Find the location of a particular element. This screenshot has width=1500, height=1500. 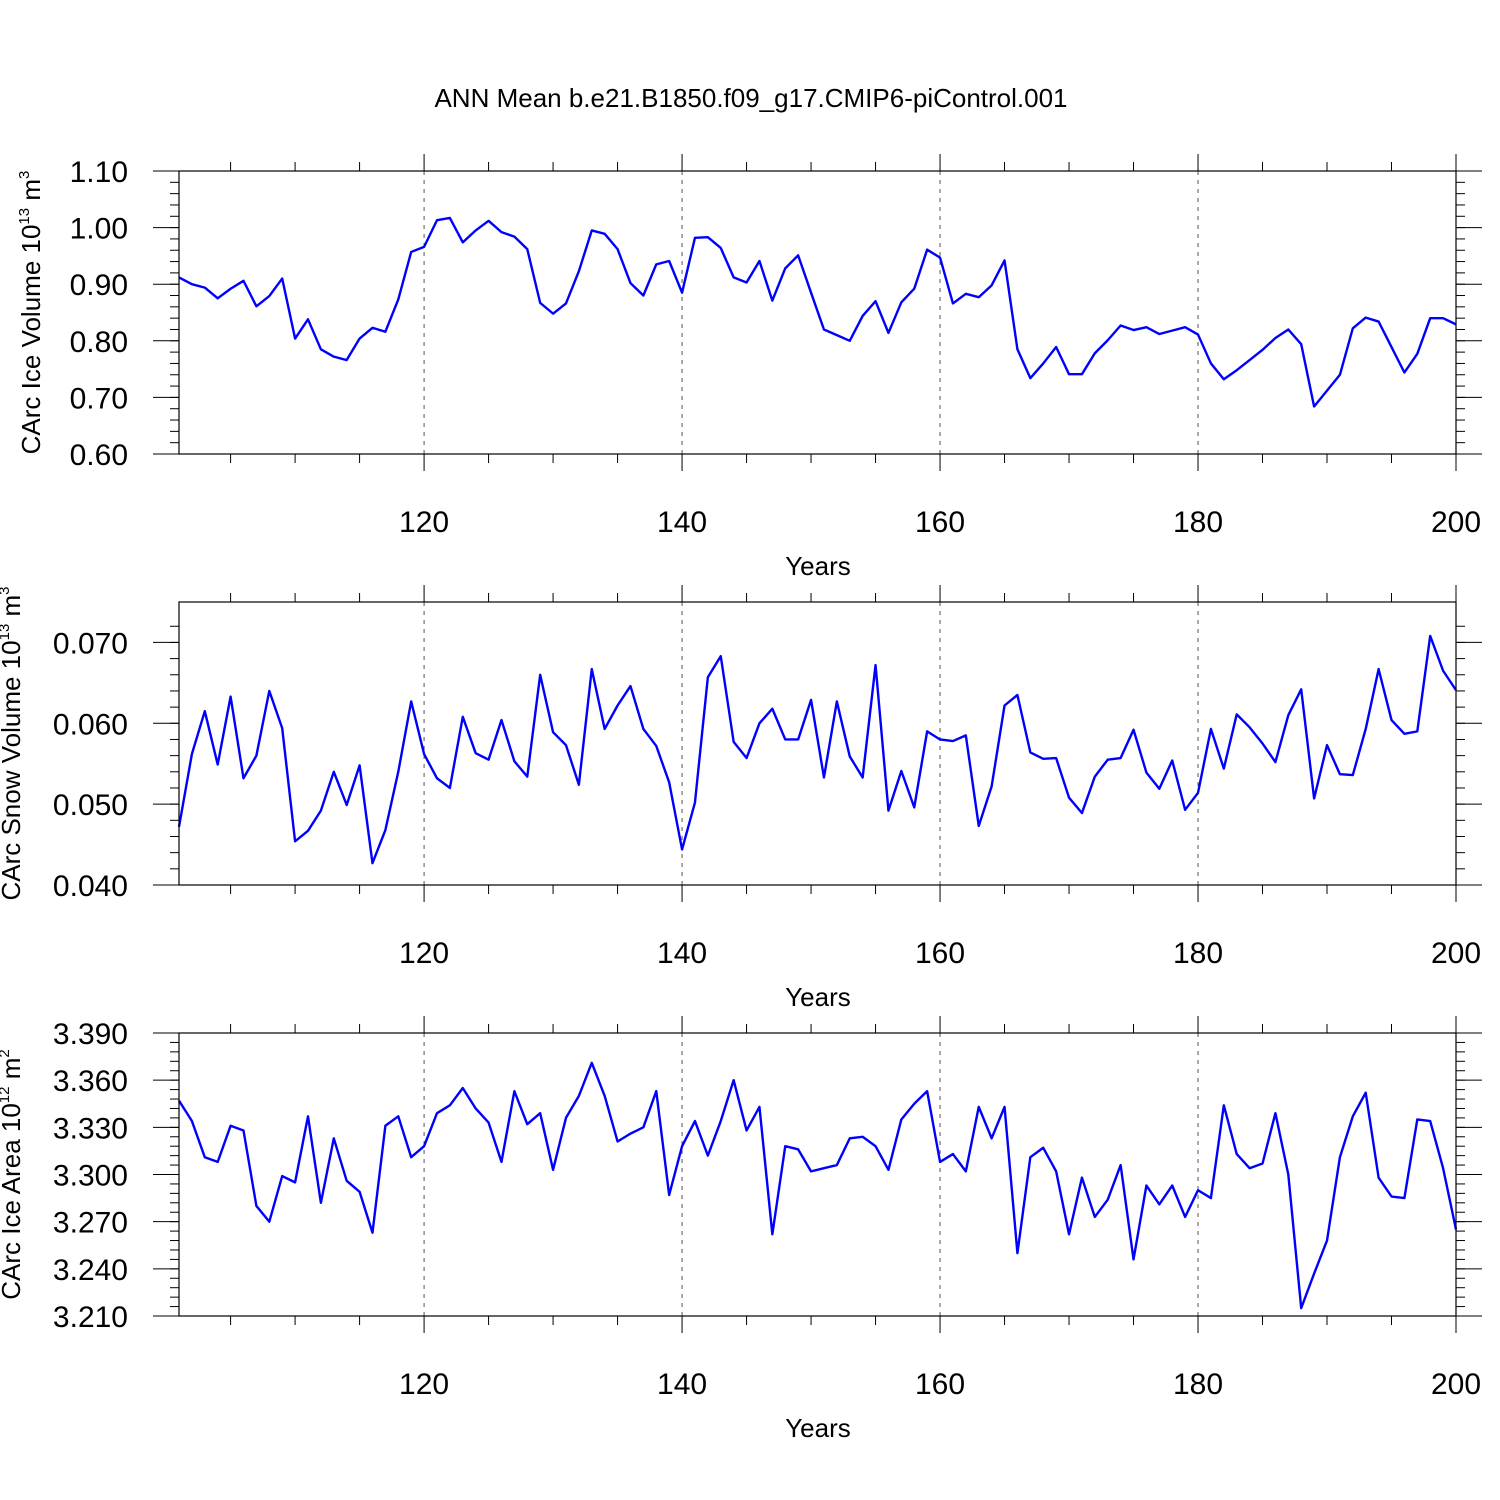

y-tick-label: 0.070 is located at coordinates (90, 643).